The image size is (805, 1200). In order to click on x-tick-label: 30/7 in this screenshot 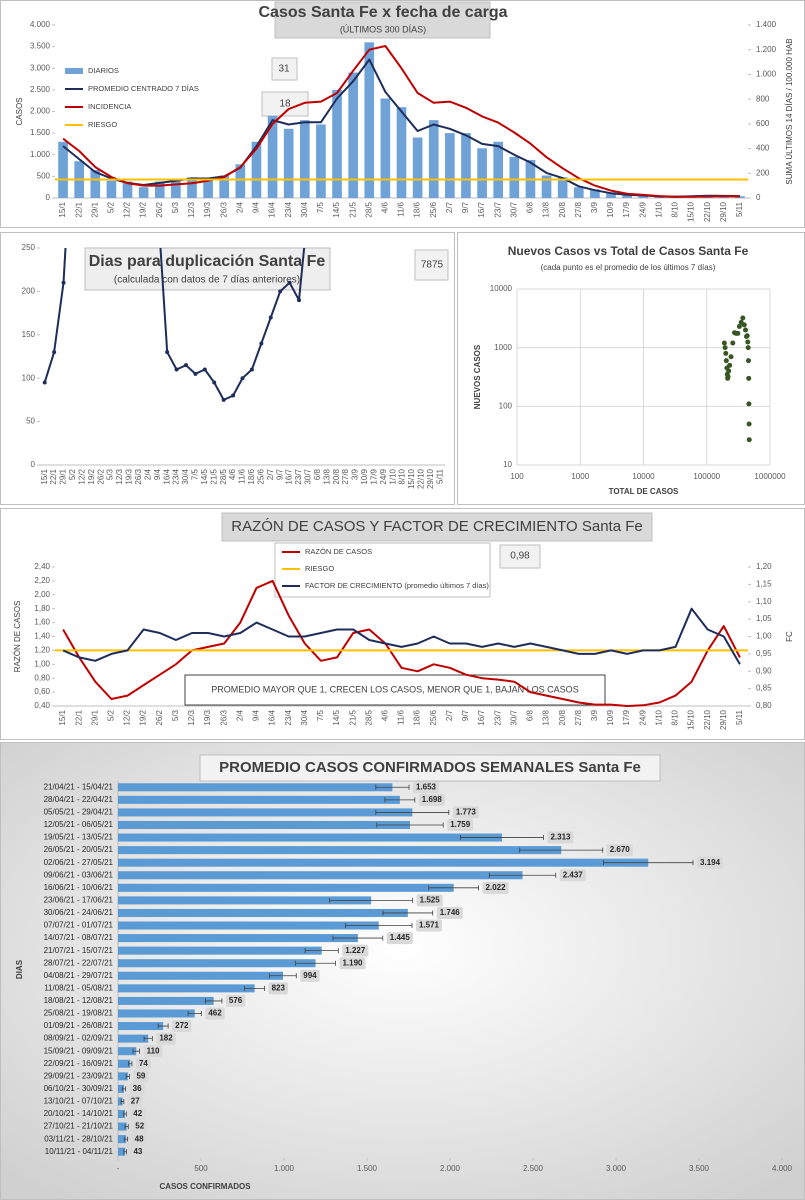, I will do `click(513, 717)`.